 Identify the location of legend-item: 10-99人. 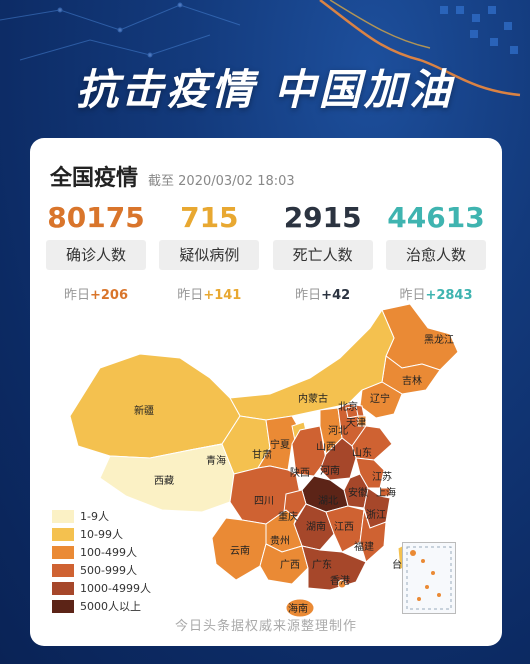
(101, 534).